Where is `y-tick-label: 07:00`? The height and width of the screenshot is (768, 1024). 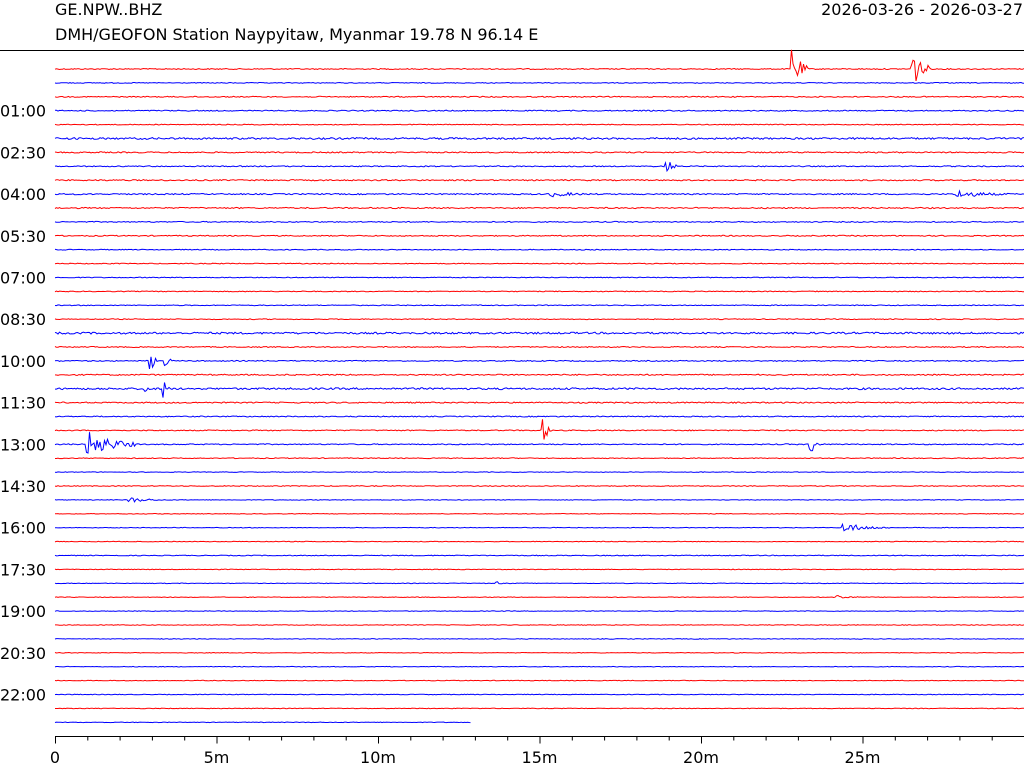 y-tick-label: 07:00 is located at coordinates (23, 278).